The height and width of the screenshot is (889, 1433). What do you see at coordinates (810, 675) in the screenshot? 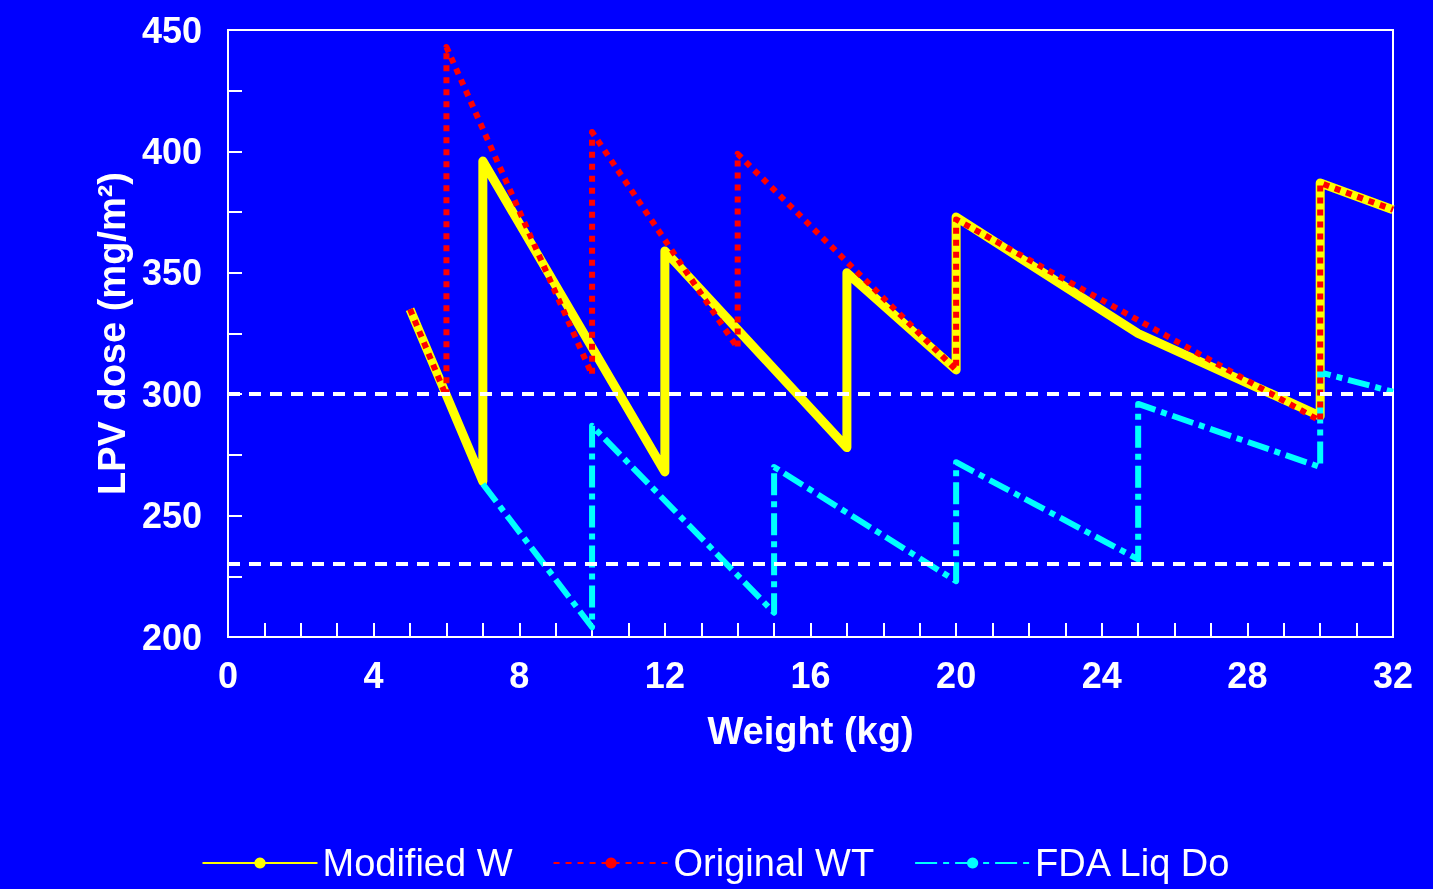
I see `x-tick-label: 16` at bounding box center [810, 675].